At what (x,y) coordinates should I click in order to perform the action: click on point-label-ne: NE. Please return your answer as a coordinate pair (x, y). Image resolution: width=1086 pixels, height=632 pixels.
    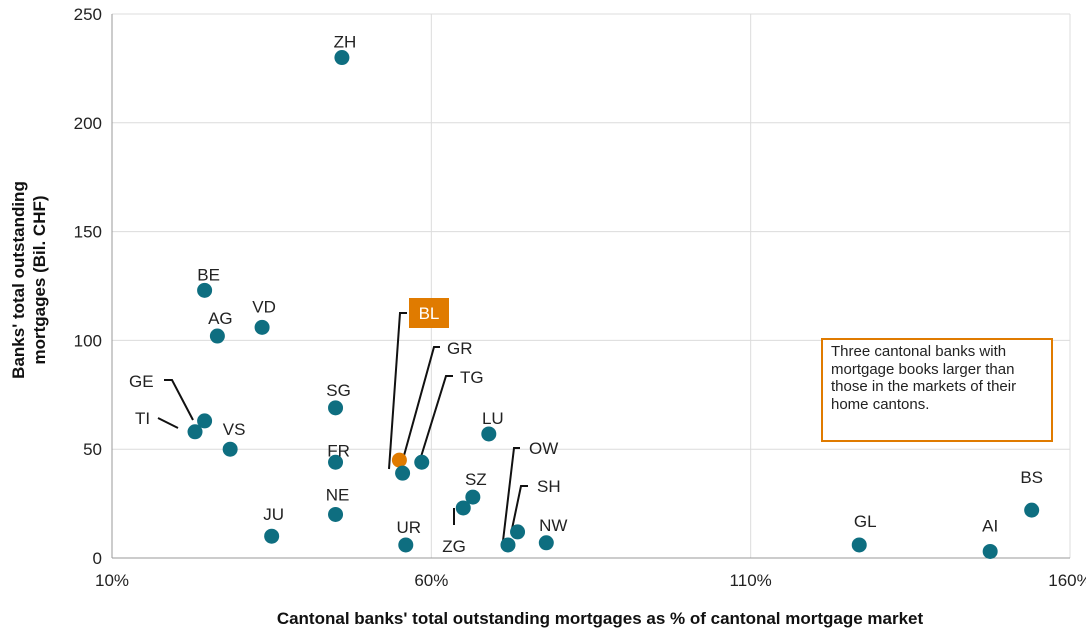
    Looking at the image, I should click on (338, 494).